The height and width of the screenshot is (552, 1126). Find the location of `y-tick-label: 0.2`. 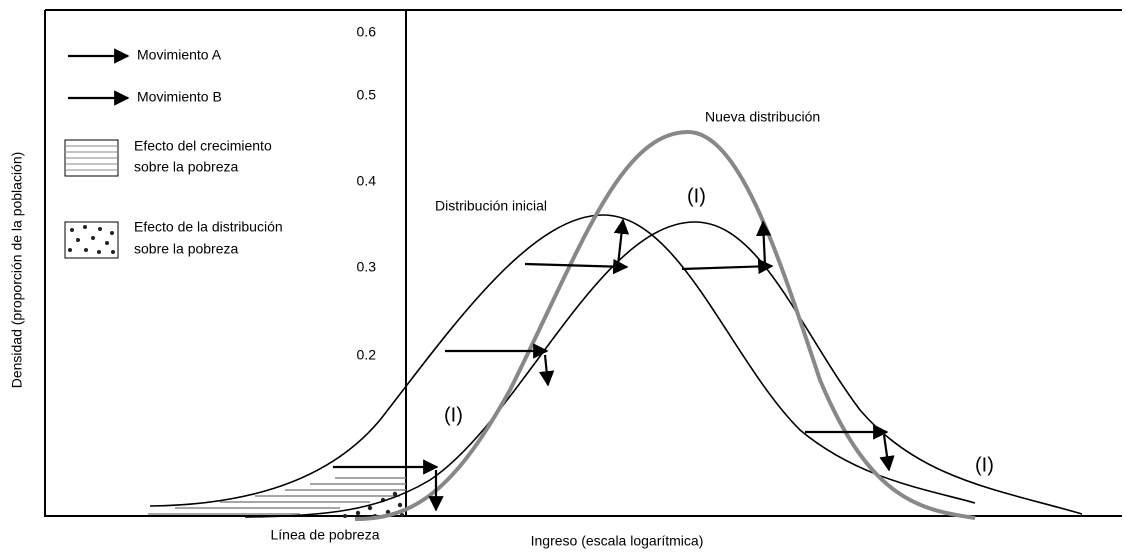

y-tick-label: 0.2 is located at coordinates (367, 355).